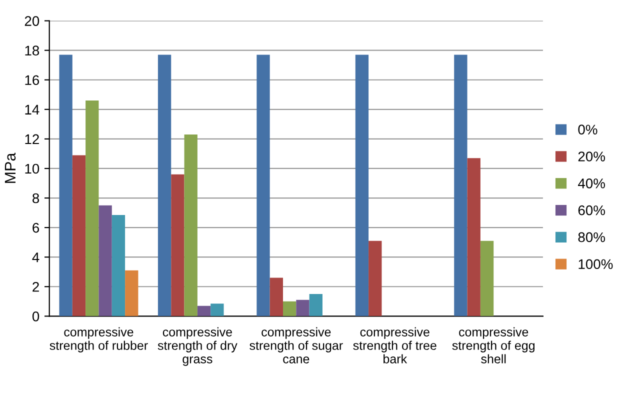 This screenshot has height=416, width=617. Describe the element at coordinates (32, 21) in the screenshot. I see `y-tick-label: 20` at that location.